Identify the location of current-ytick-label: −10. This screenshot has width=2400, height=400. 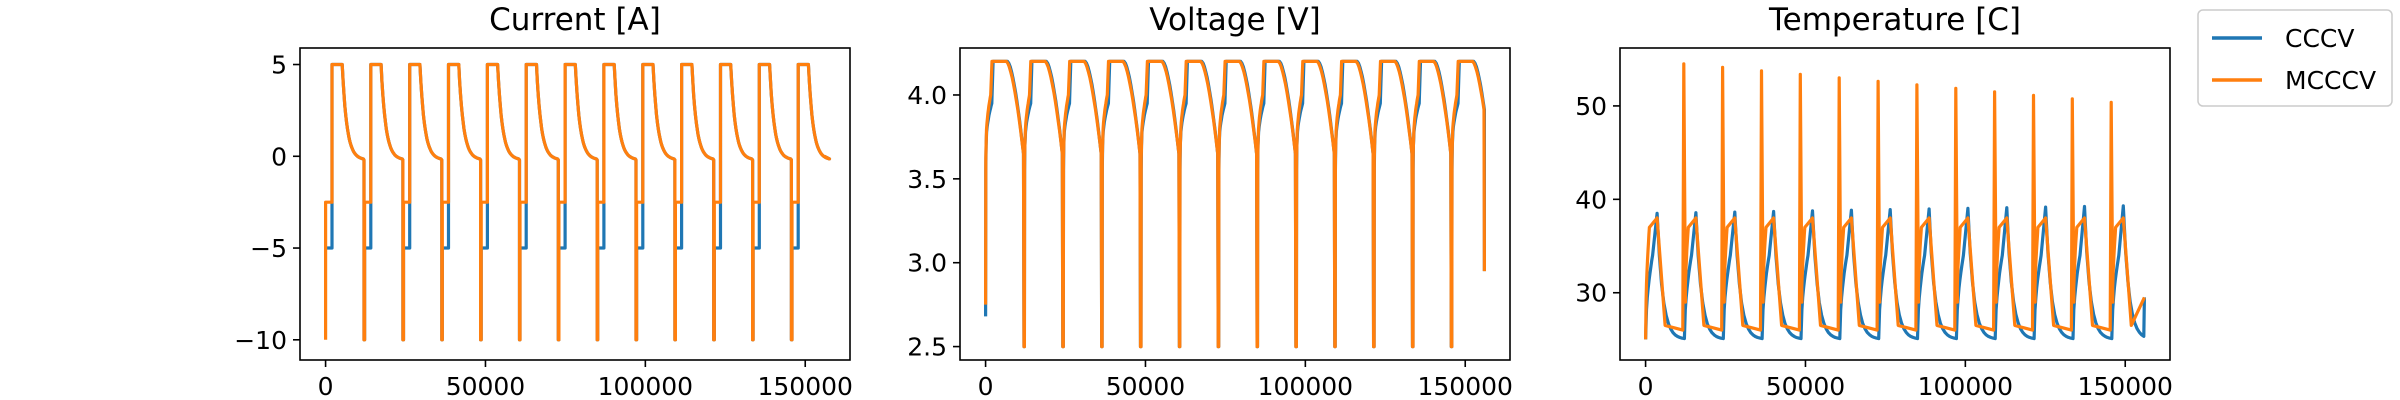
(260, 340).